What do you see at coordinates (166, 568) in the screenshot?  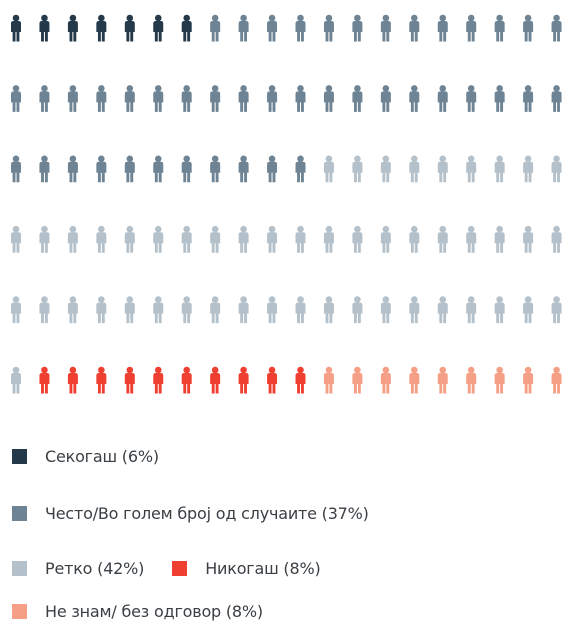 I see `legend-row-3: Ретко (42%) Никогаш (8%)` at bounding box center [166, 568].